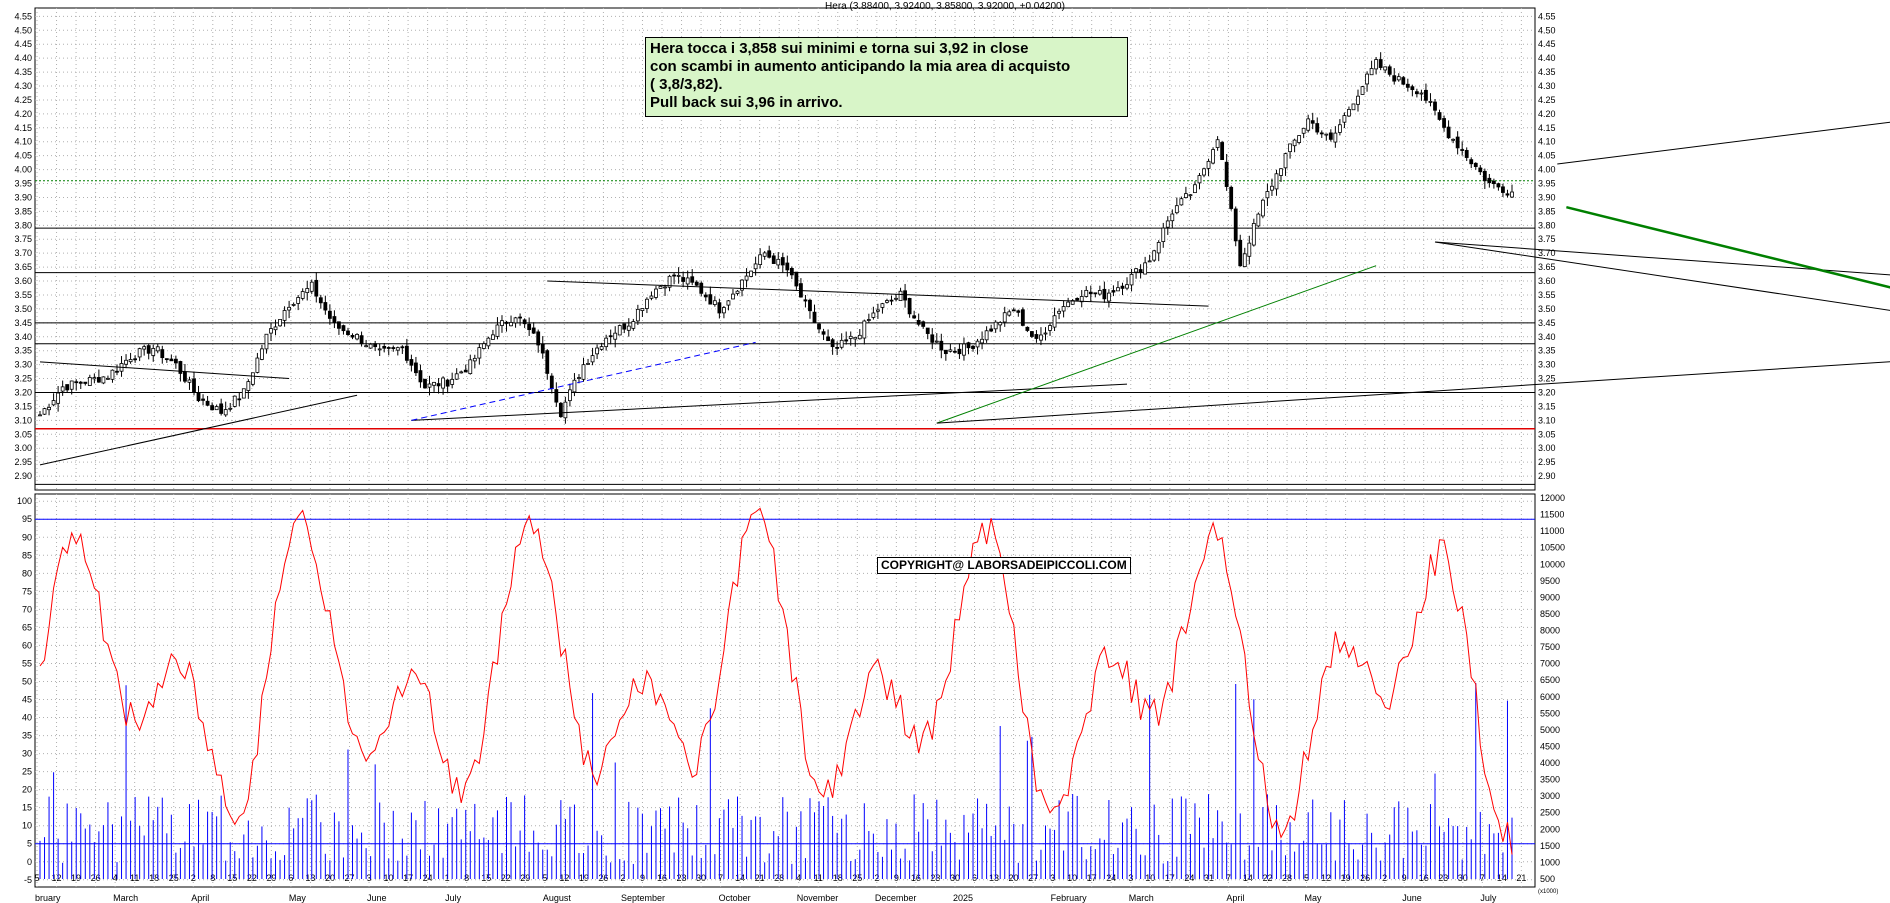  Describe the element at coordinates (583, 381) in the screenshot. I see `blue-dashed-trend` at that location.